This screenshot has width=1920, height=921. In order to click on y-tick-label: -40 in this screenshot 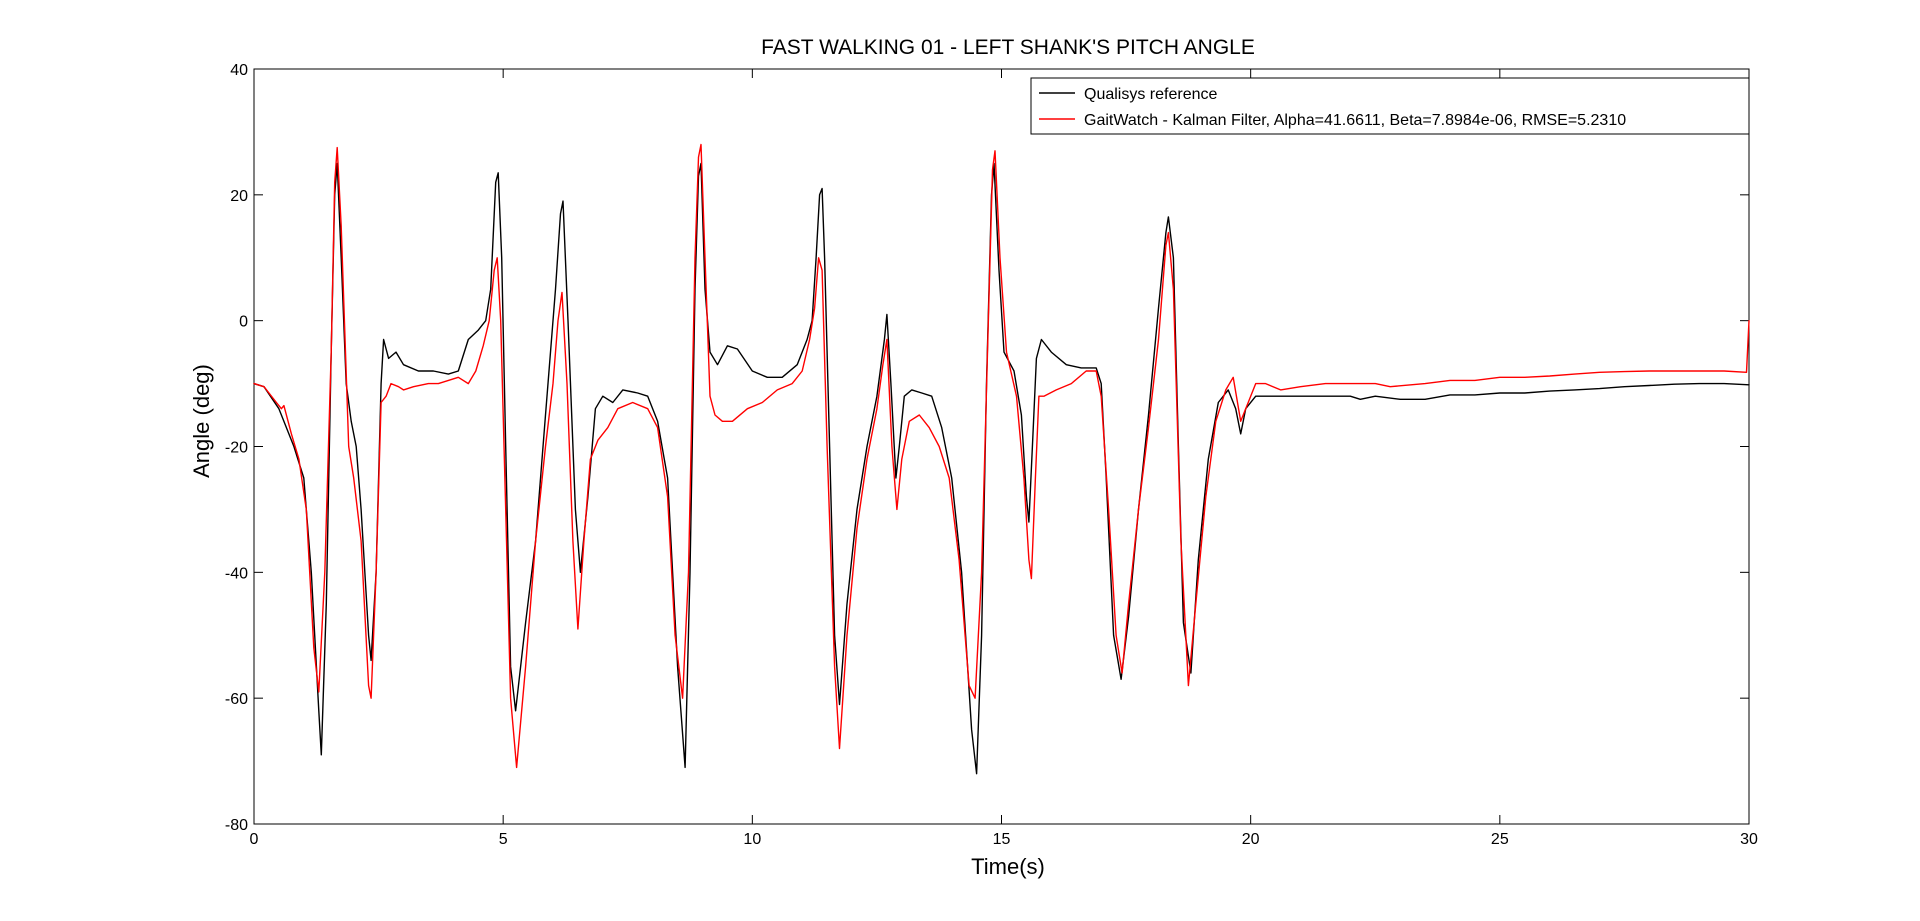, I will do `click(236, 573)`.